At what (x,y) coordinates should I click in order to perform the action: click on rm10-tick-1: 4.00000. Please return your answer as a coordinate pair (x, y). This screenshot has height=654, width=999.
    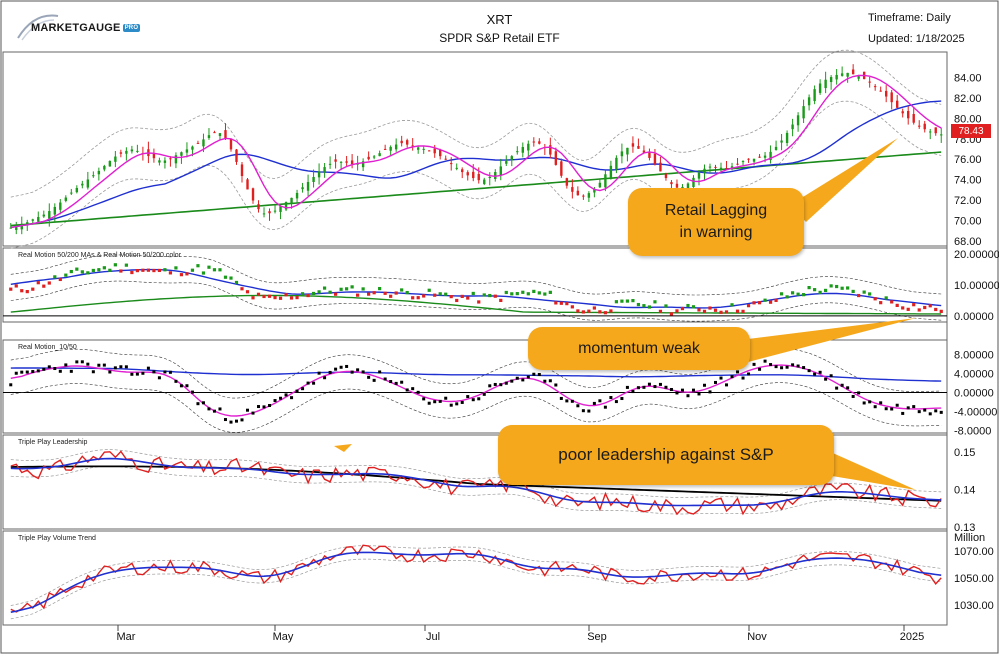
    Looking at the image, I should click on (974, 374).